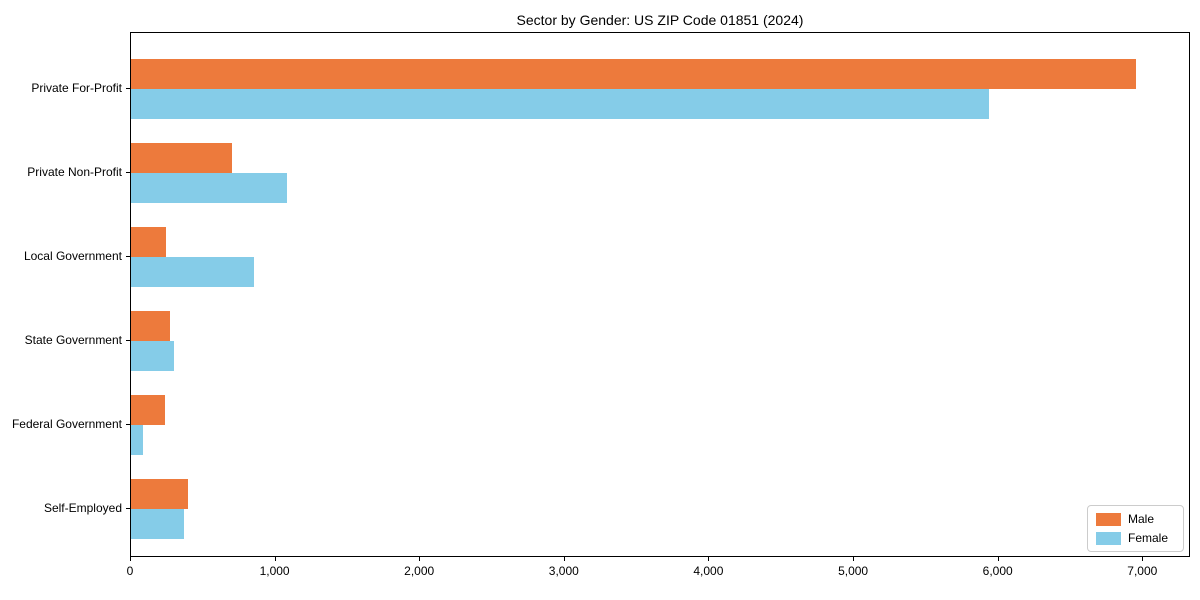 The image size is (1200, 600). I want to click on y-tick-label-federal-government: Federal Government, so click(66, 424).